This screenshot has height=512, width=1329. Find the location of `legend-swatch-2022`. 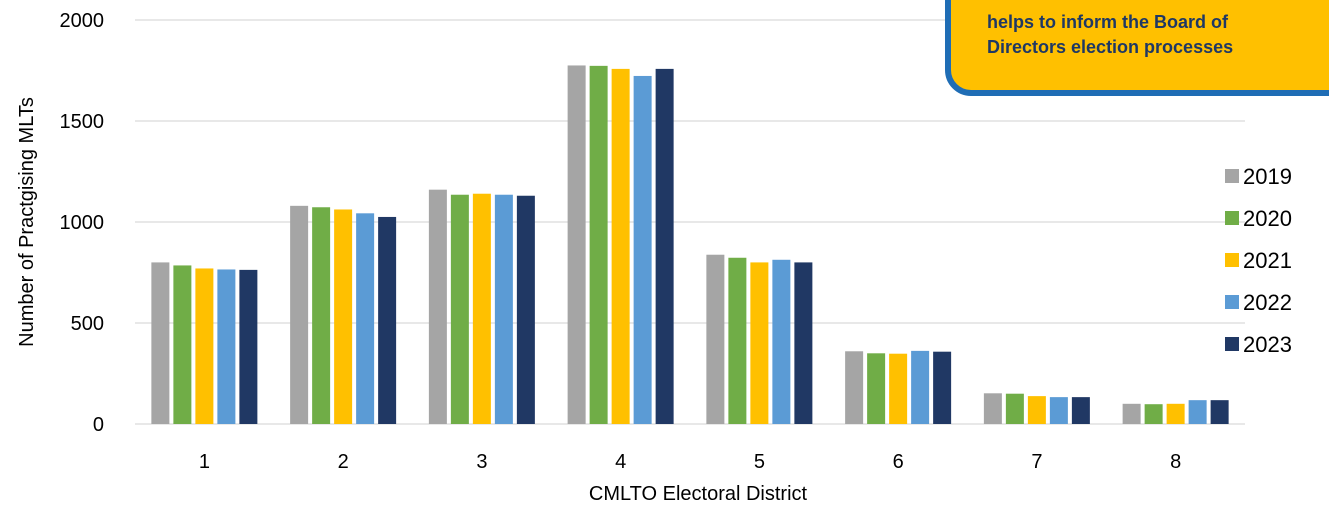

legend-swatch-2022 is located at coordinates (1232, 302).